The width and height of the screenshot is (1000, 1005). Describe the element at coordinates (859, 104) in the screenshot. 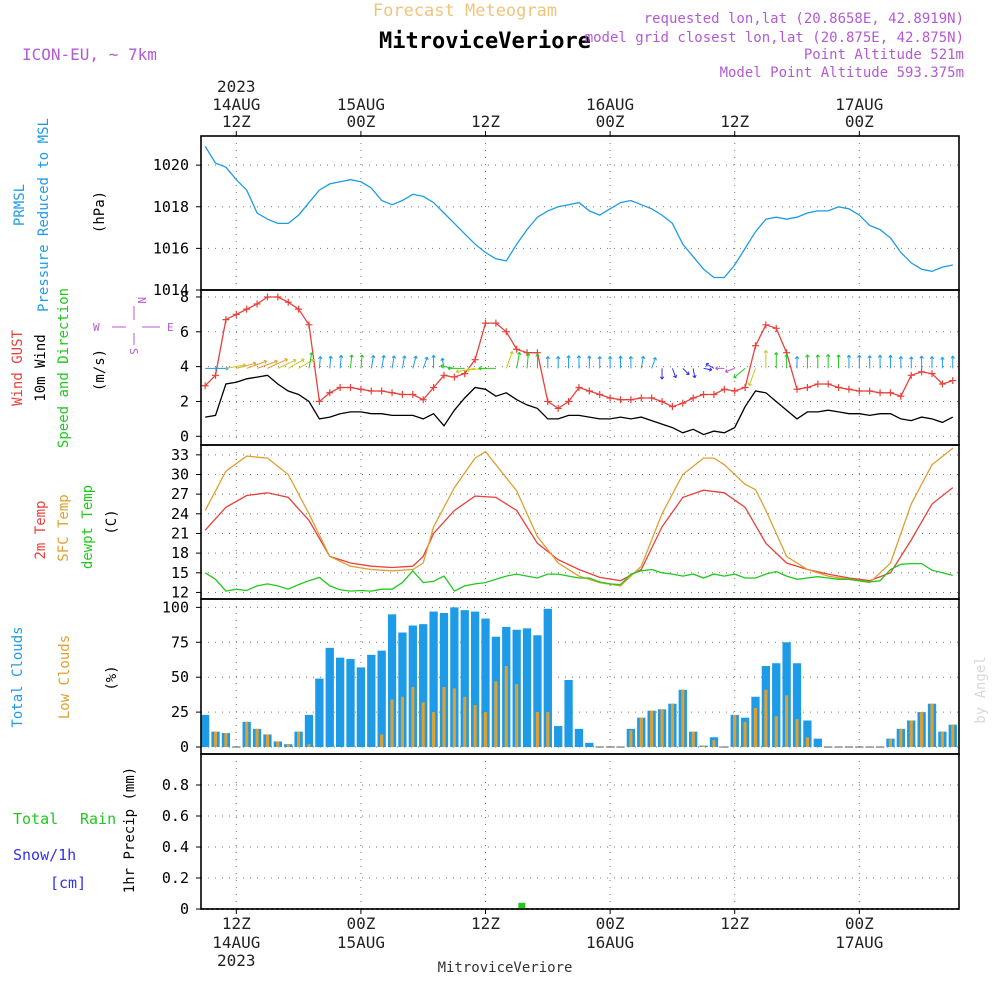

I see `top-date-label: 17AUG` at that location.